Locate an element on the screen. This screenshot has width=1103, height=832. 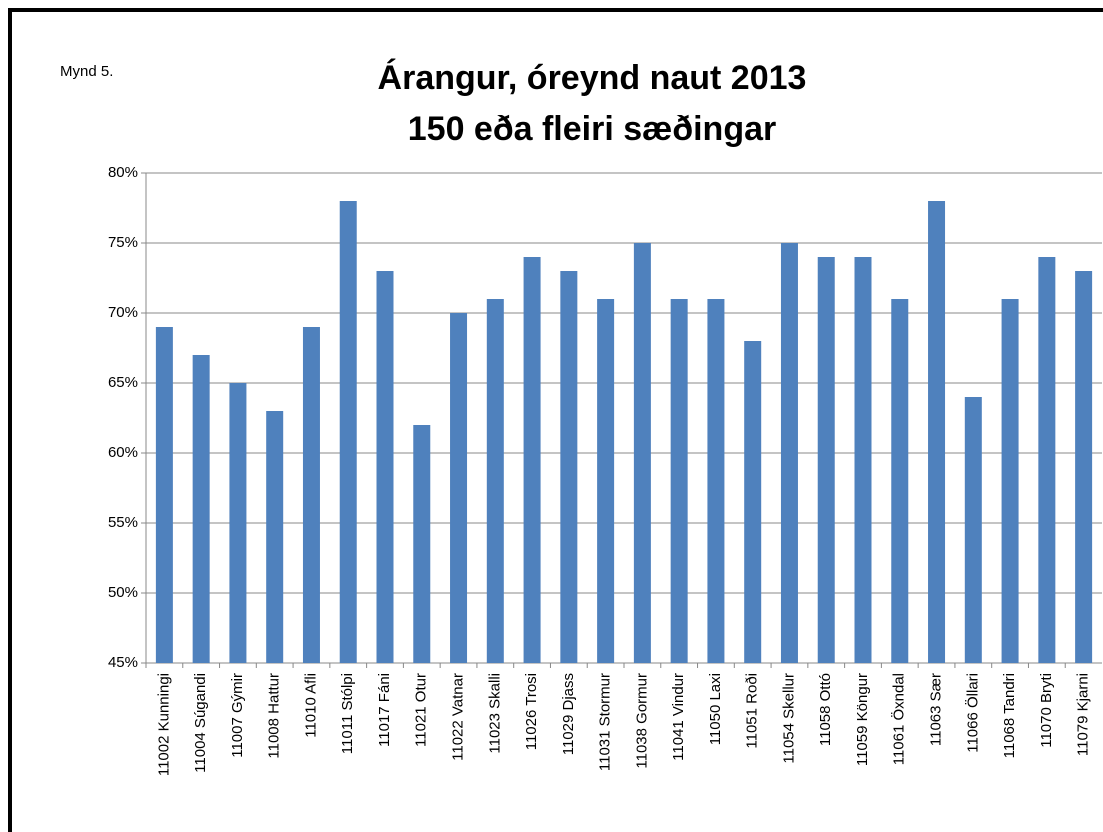
x-tick-label: 11029 Djass is located at coordinates (568, 714).